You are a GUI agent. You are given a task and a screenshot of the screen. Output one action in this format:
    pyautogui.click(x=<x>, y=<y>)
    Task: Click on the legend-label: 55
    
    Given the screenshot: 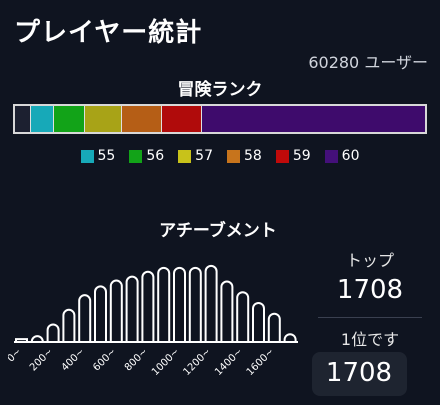 What is the action you would take?
    pyautogui.click(x=106, y=156)
    